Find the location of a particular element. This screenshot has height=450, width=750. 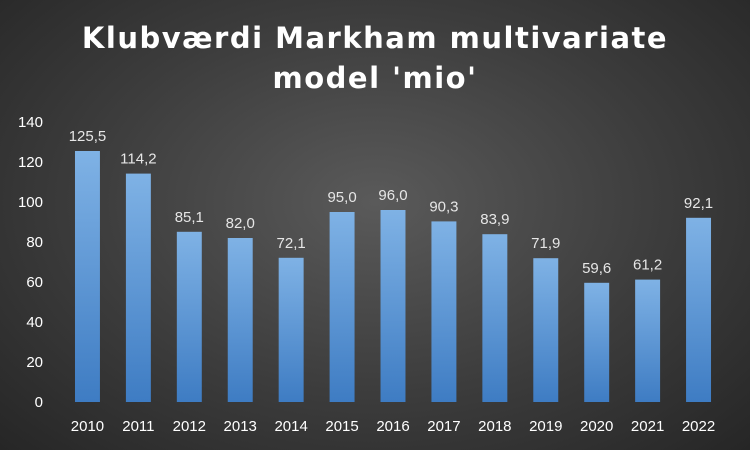

data-label: 82,0 is located at coordinates (240, 223).